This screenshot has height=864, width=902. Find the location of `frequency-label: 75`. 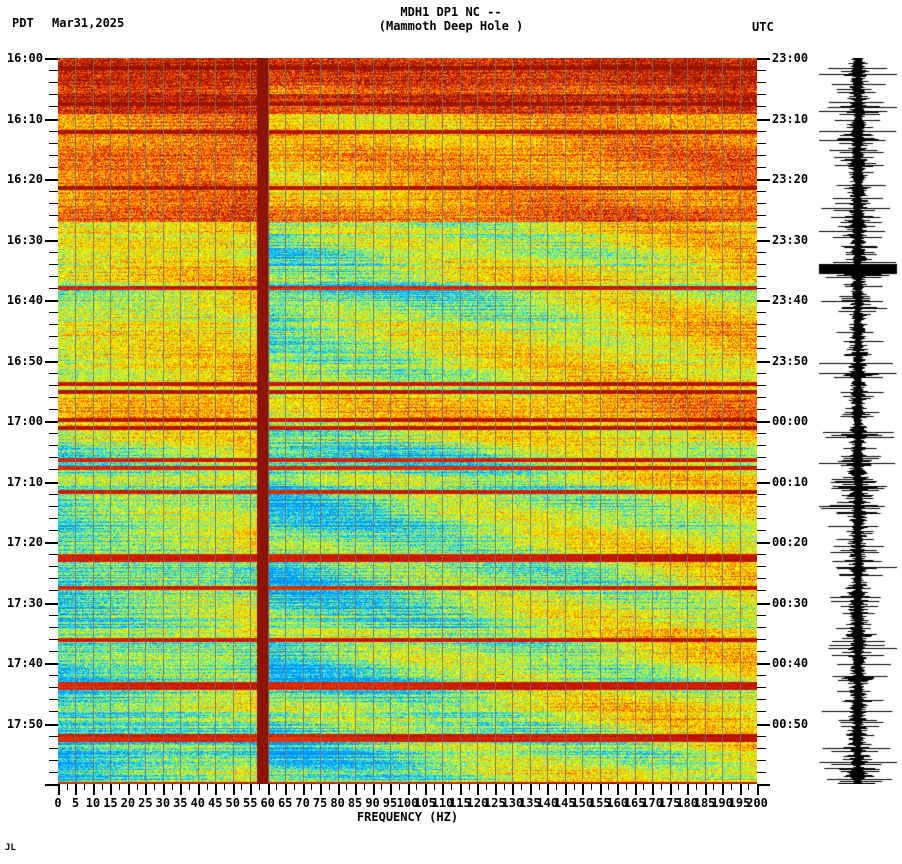

frequency-label: 75 is located at coordinates (320, 803).